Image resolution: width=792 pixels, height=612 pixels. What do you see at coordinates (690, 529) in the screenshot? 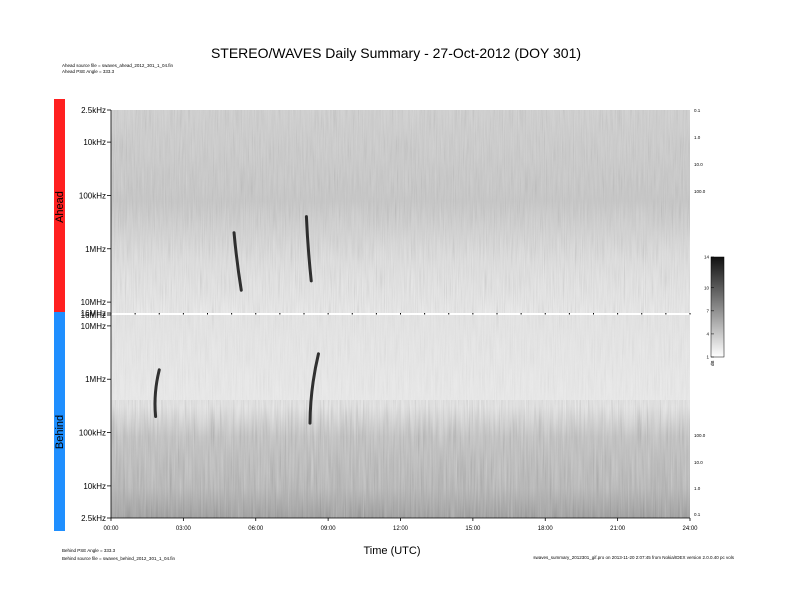
I see `x-tick-label: 24:00` at bounding box center [690, 529].